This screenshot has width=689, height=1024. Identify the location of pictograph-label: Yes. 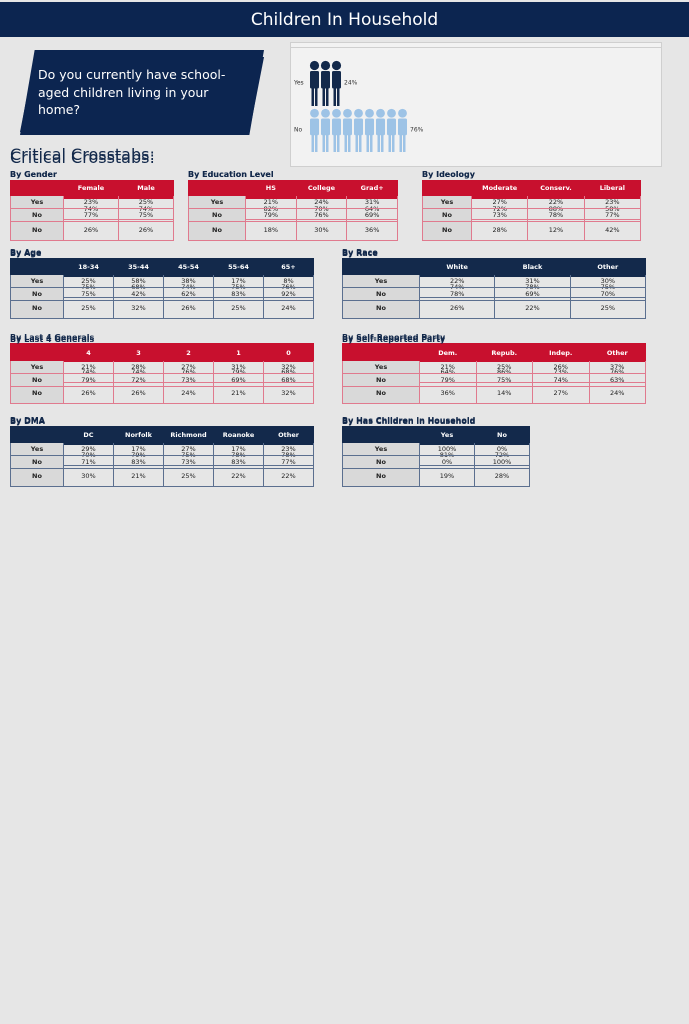
(298, 83).